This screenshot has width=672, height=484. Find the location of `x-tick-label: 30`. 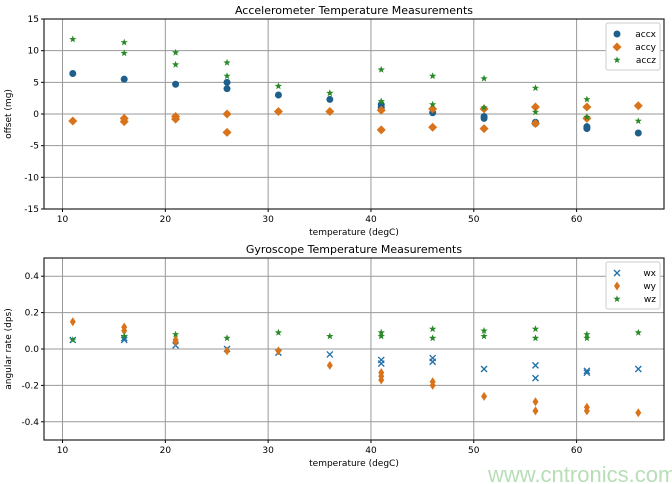

x-tick-label: 30 is located at coordinates (268, 451).